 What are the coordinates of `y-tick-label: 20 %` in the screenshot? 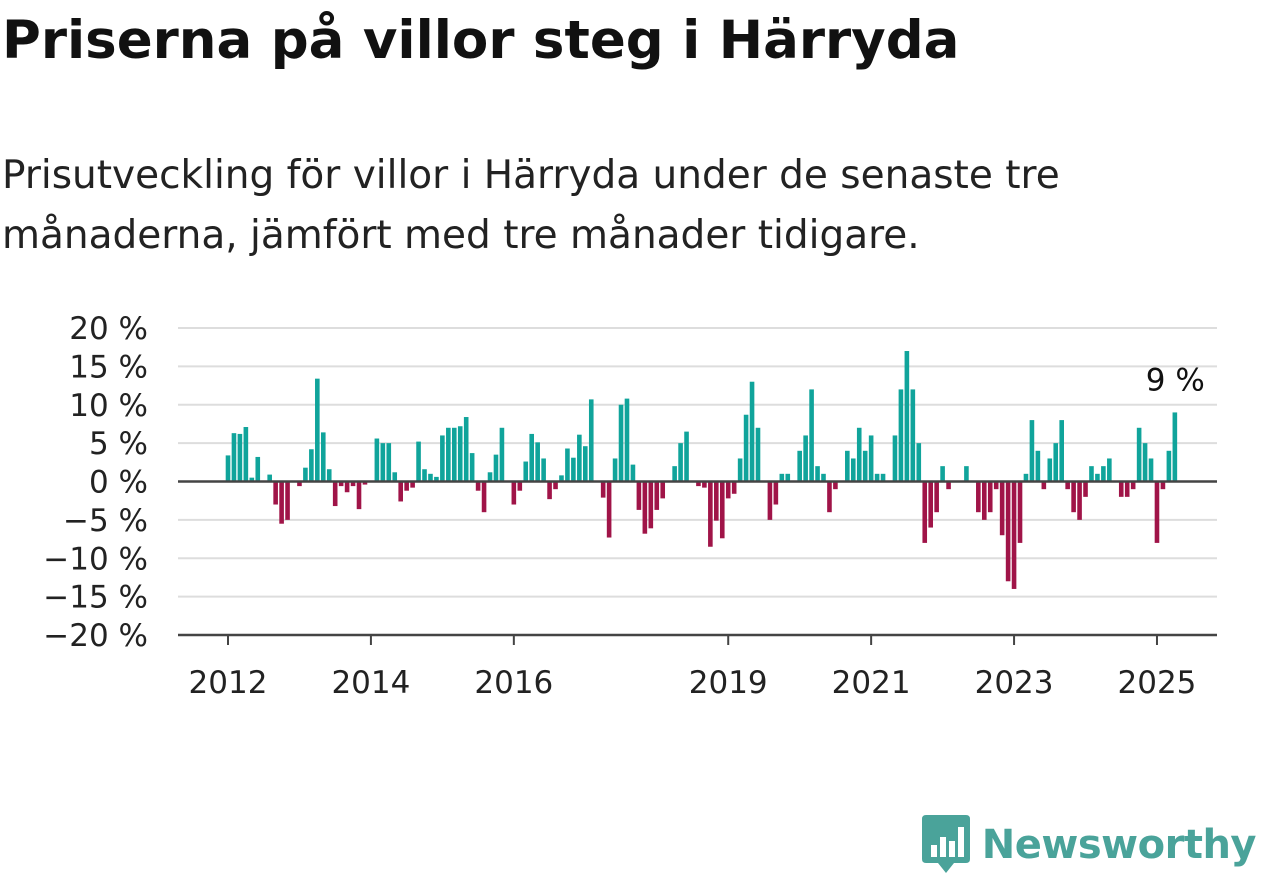 It's located at (108, 329).